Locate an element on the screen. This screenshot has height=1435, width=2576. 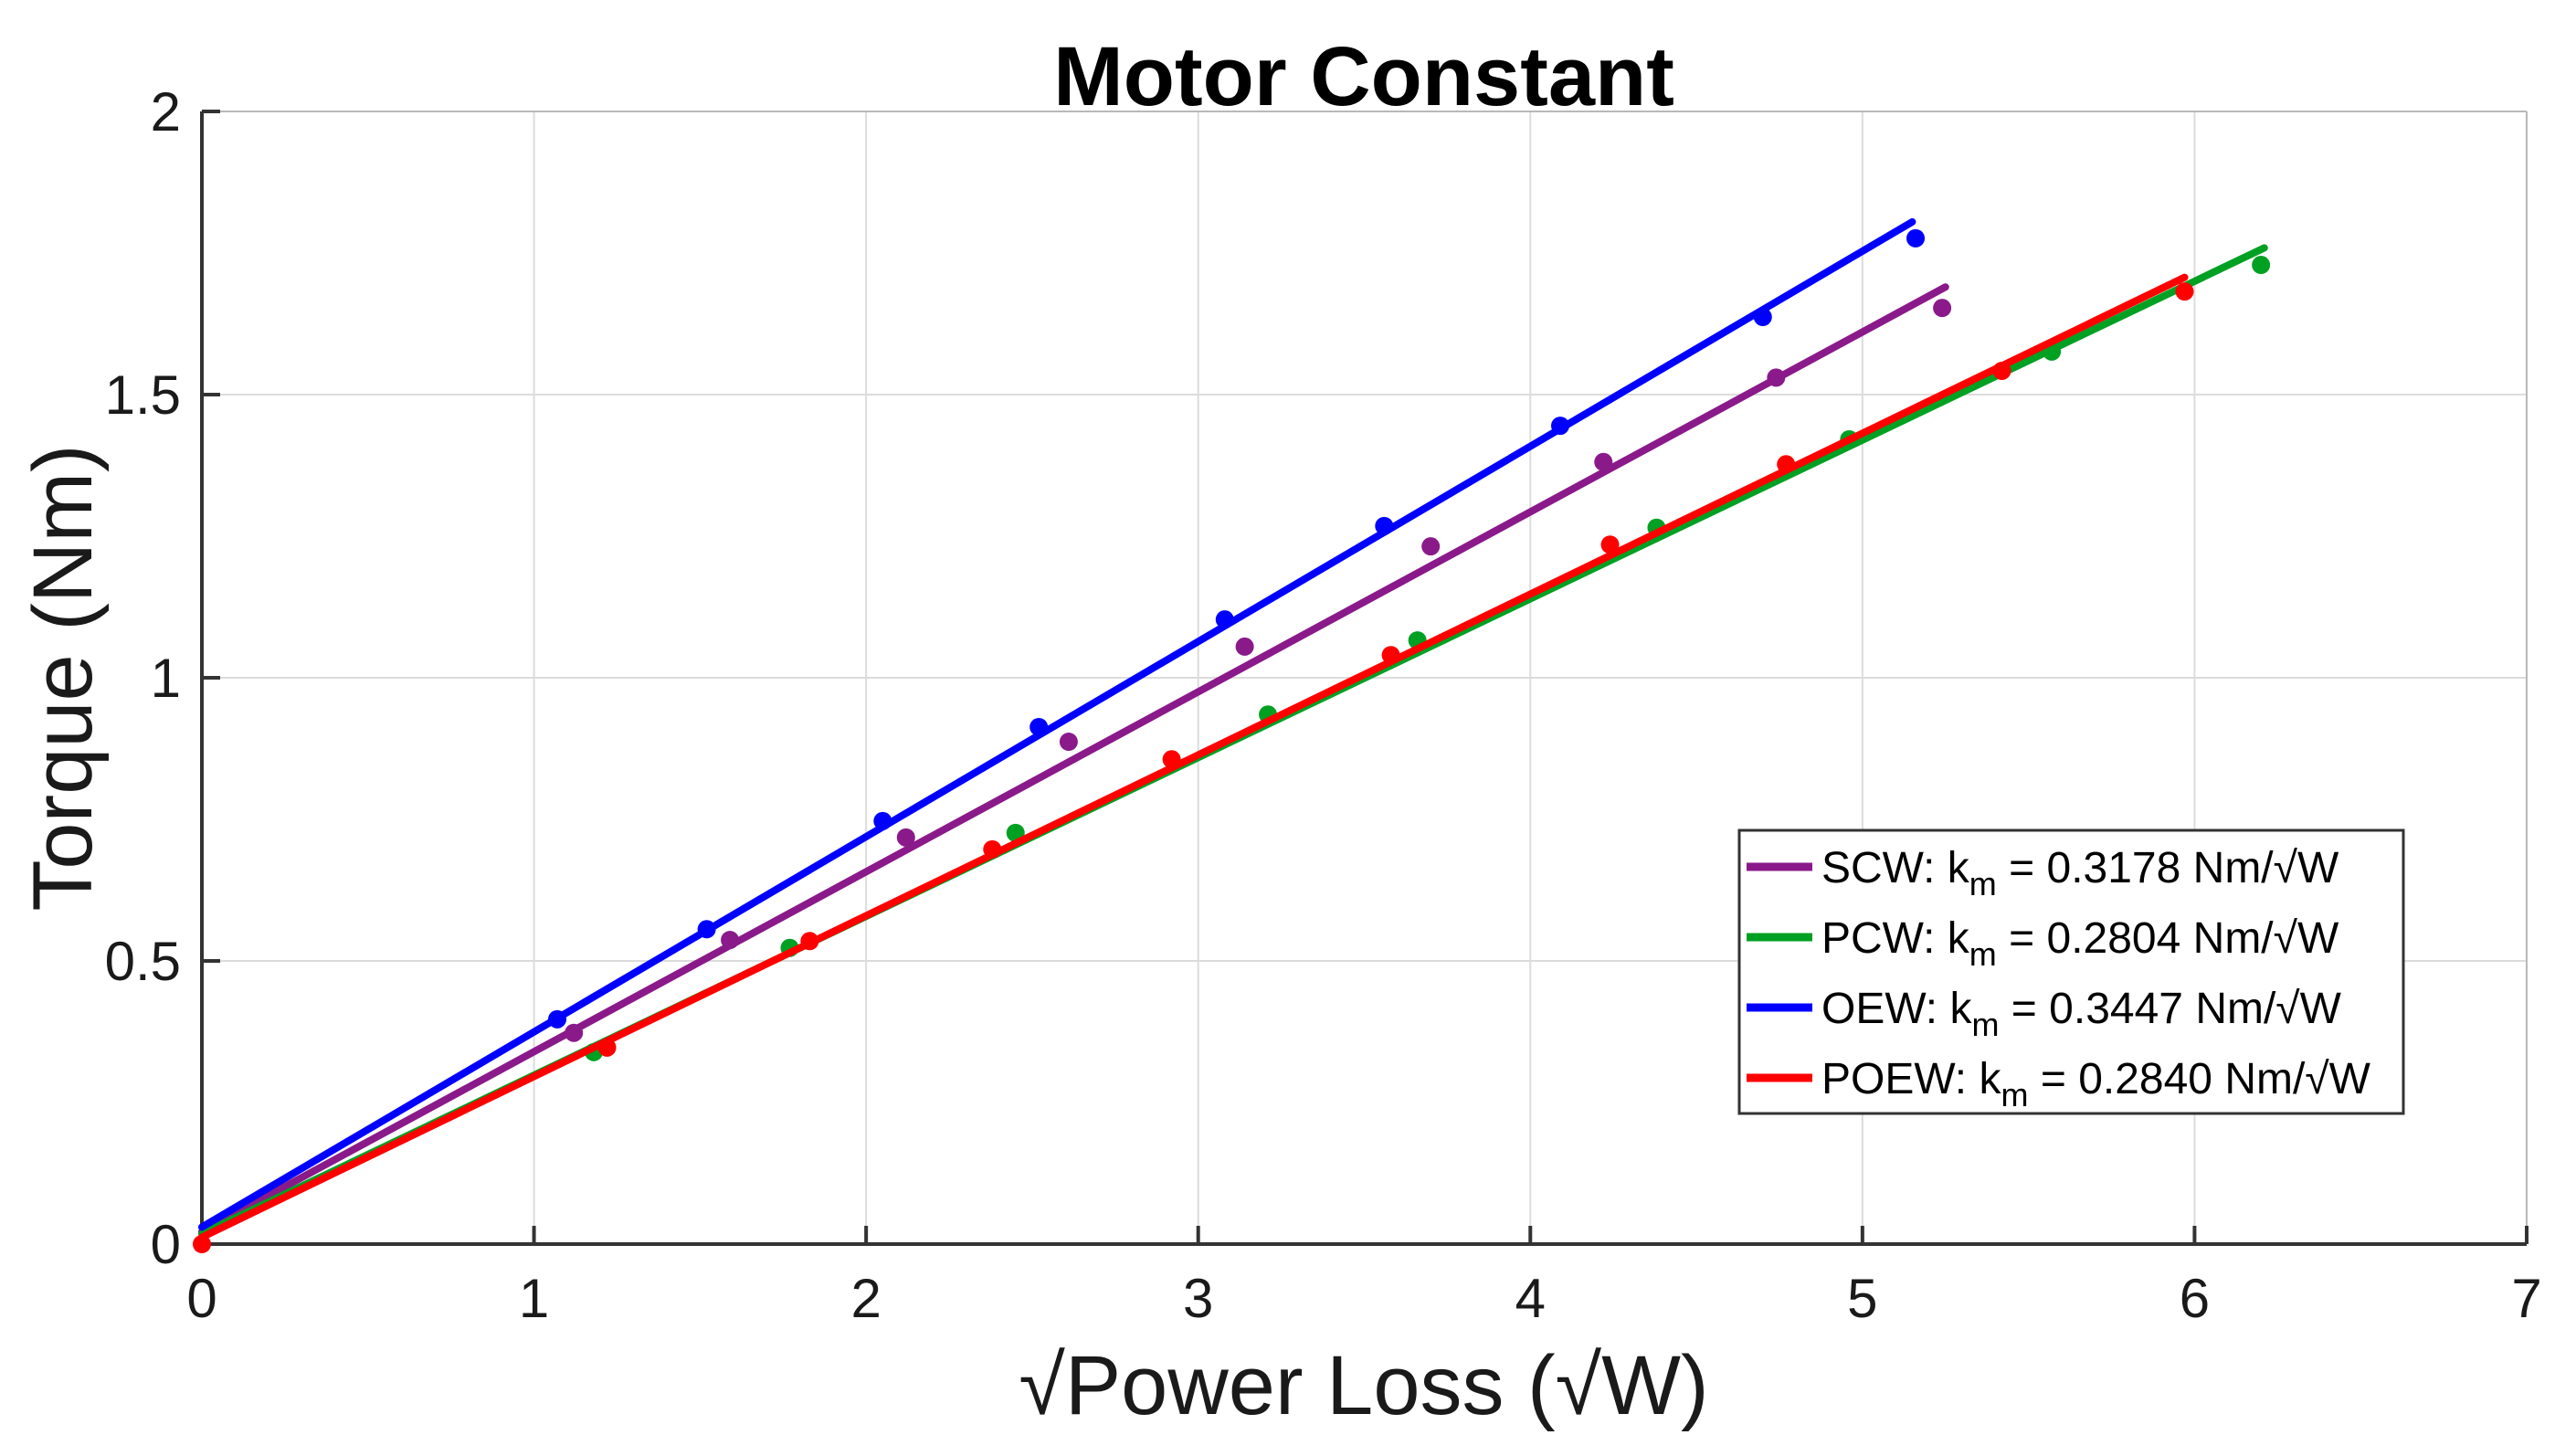
y-tick-label: 1 is located at coordinates (166, 678).